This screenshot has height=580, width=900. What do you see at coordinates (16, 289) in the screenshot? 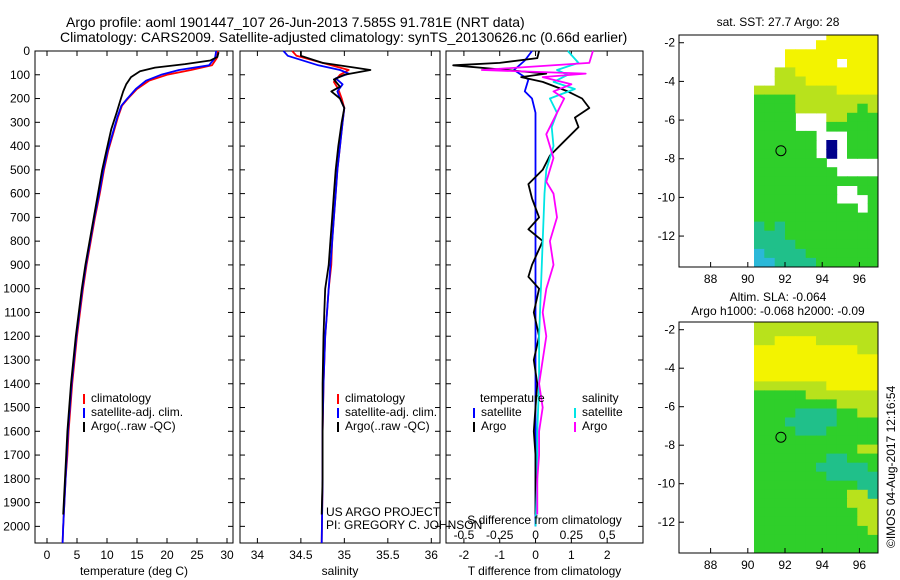
I see `depth-tick-label: 1000` at bounding box center [16, 289].